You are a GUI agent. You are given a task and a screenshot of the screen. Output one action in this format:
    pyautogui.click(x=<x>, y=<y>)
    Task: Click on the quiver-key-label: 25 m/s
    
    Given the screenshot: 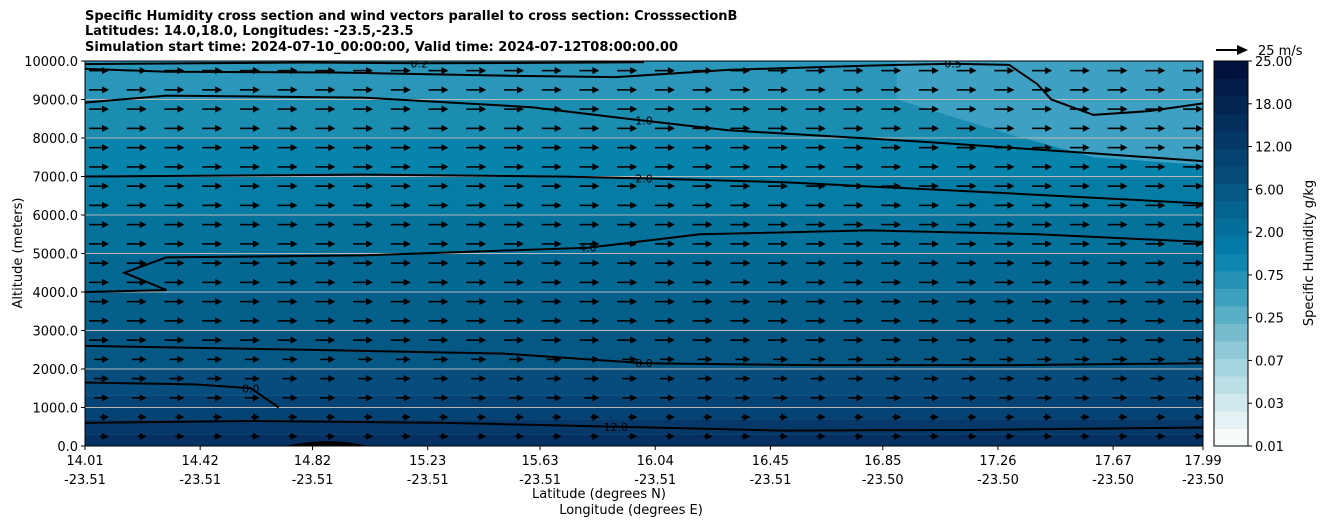 What is the action you would take?
    pyautogui.click(x=1280, y=51)
    